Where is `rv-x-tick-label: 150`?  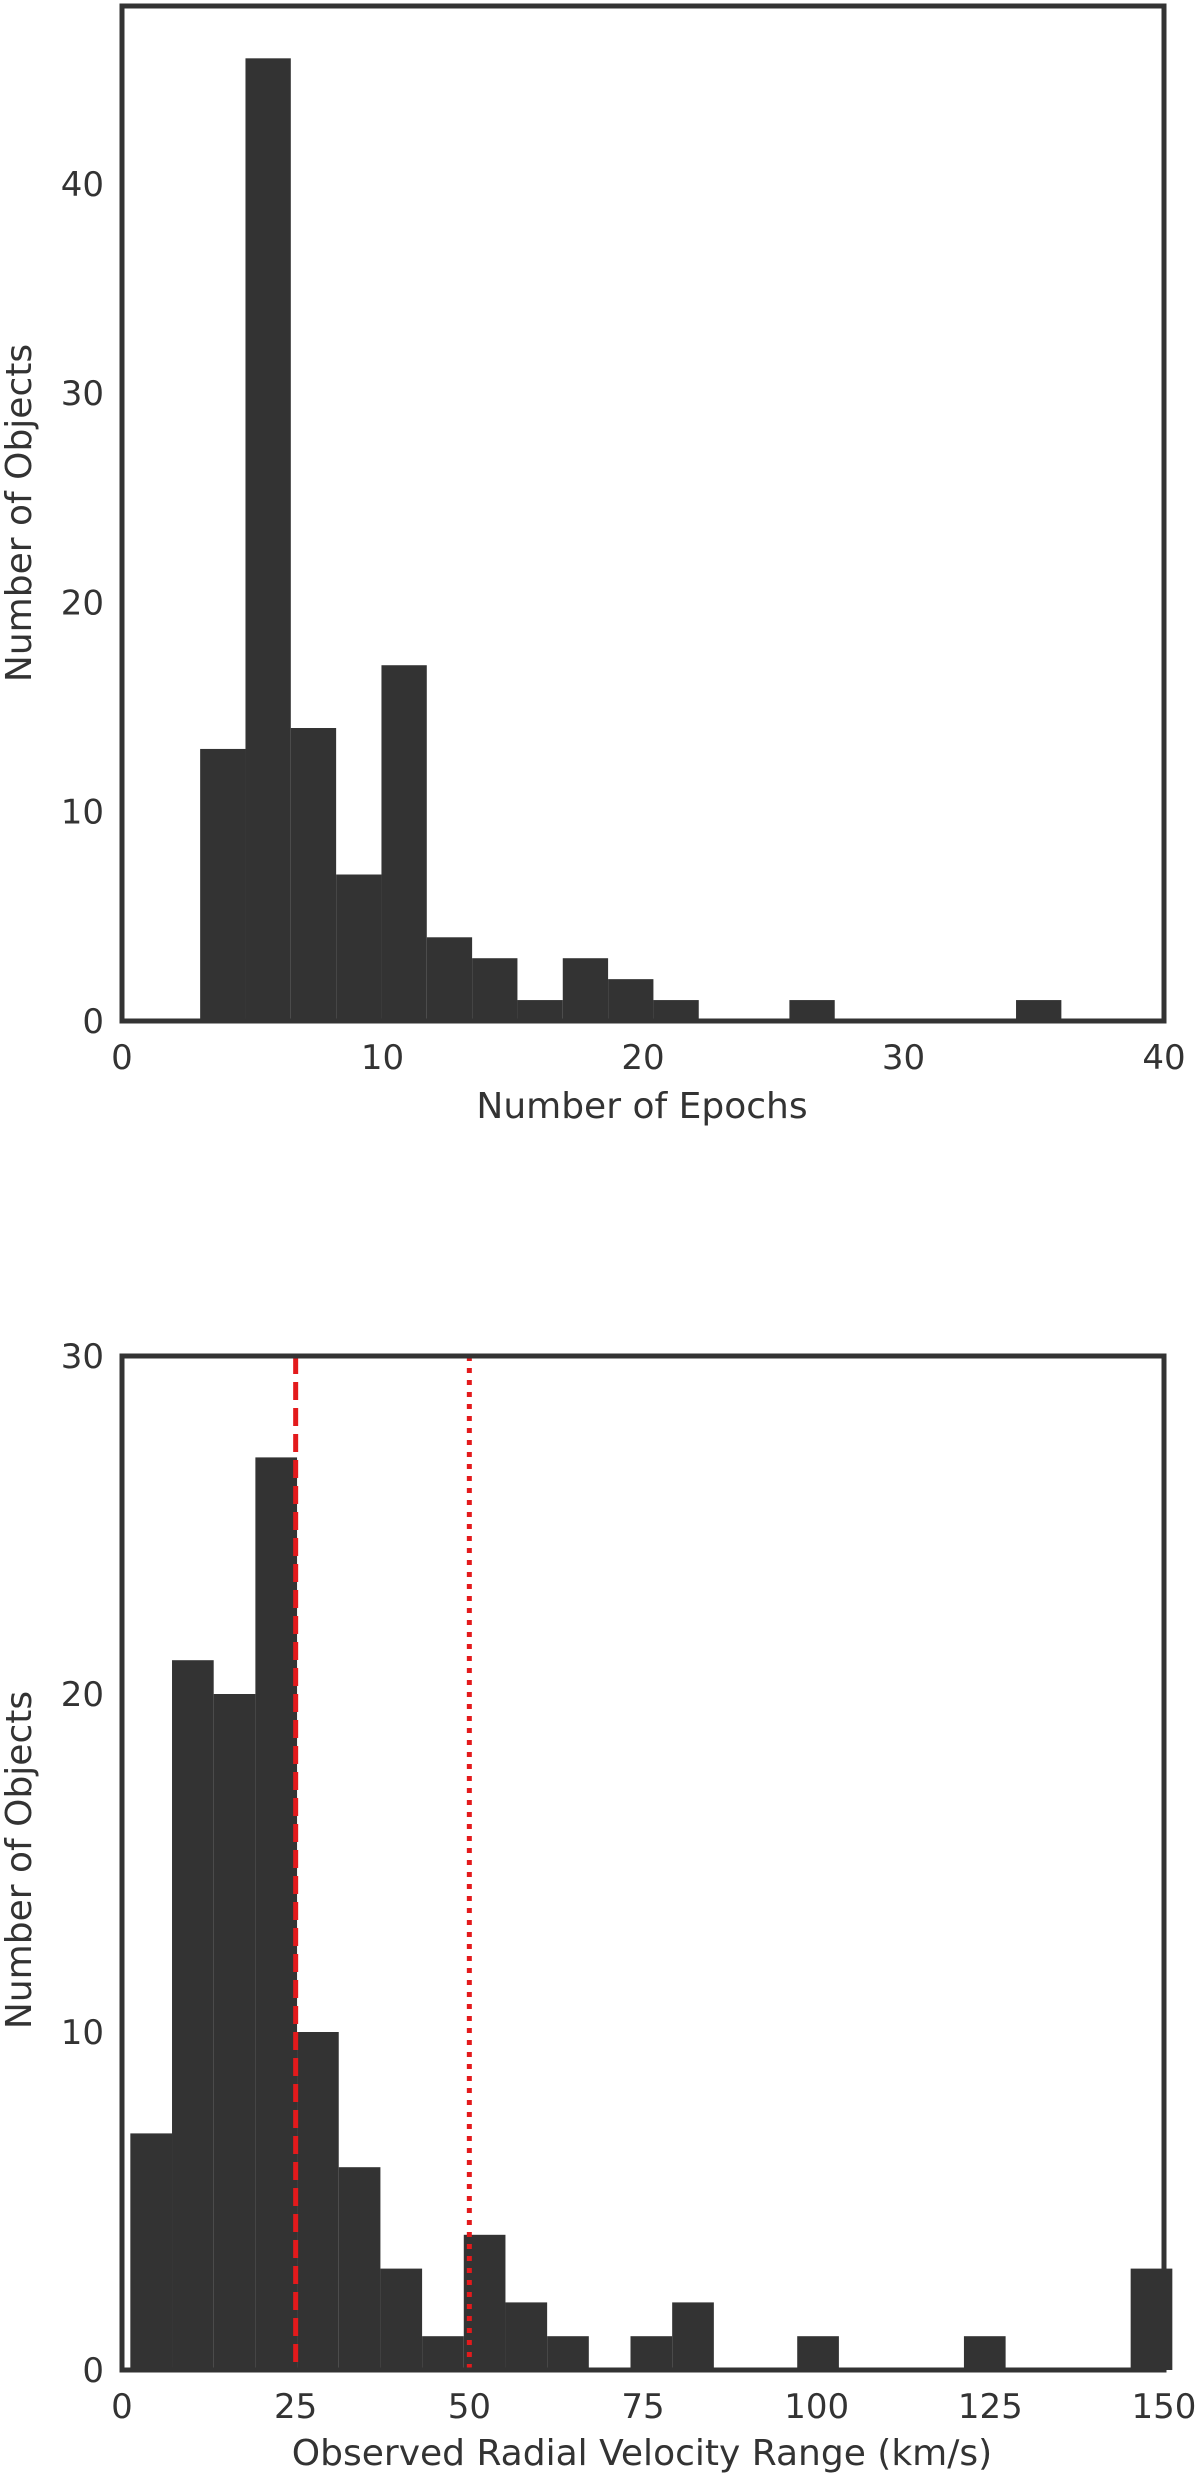 rv-x-tick-label: 150 is located at coordinates (1164, 2407).